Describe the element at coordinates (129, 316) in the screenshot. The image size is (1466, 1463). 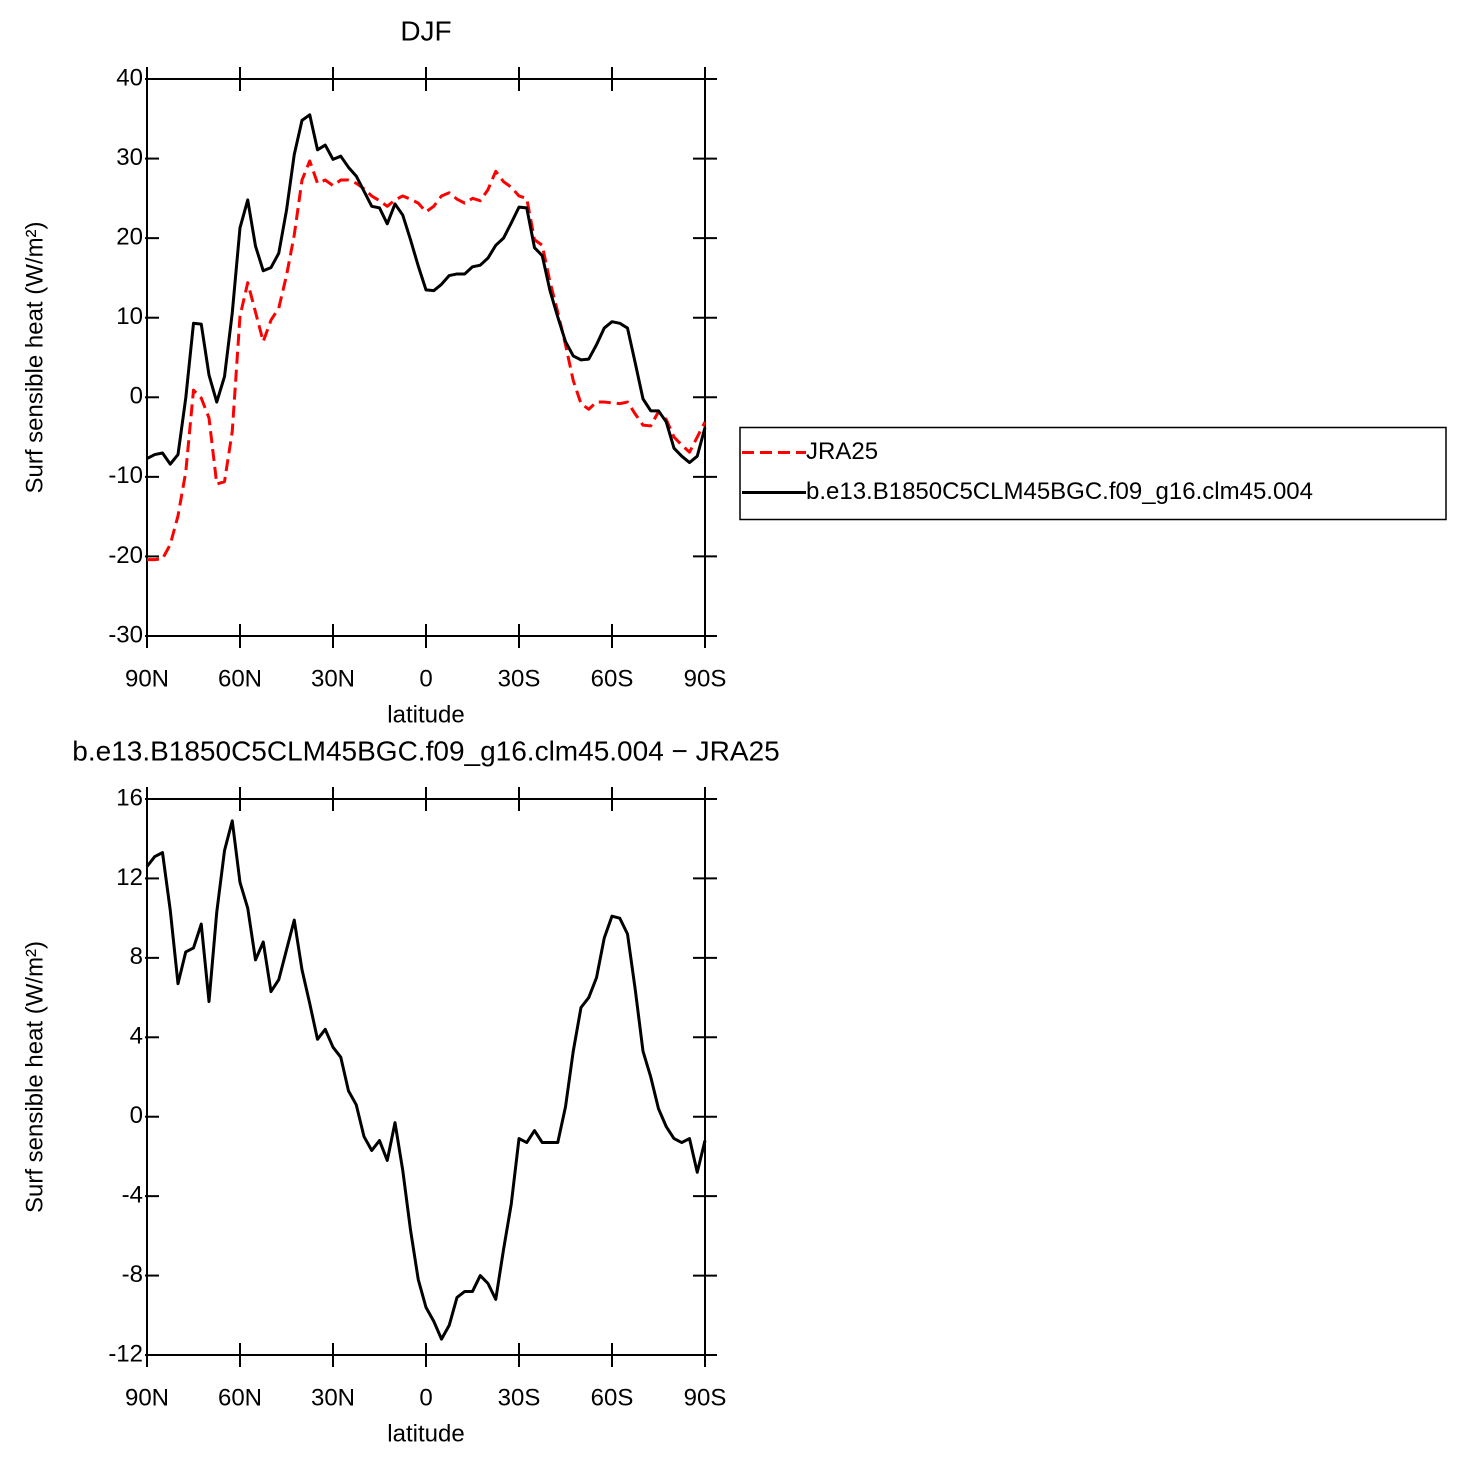
I see `y-tick-label: 10` at that location.